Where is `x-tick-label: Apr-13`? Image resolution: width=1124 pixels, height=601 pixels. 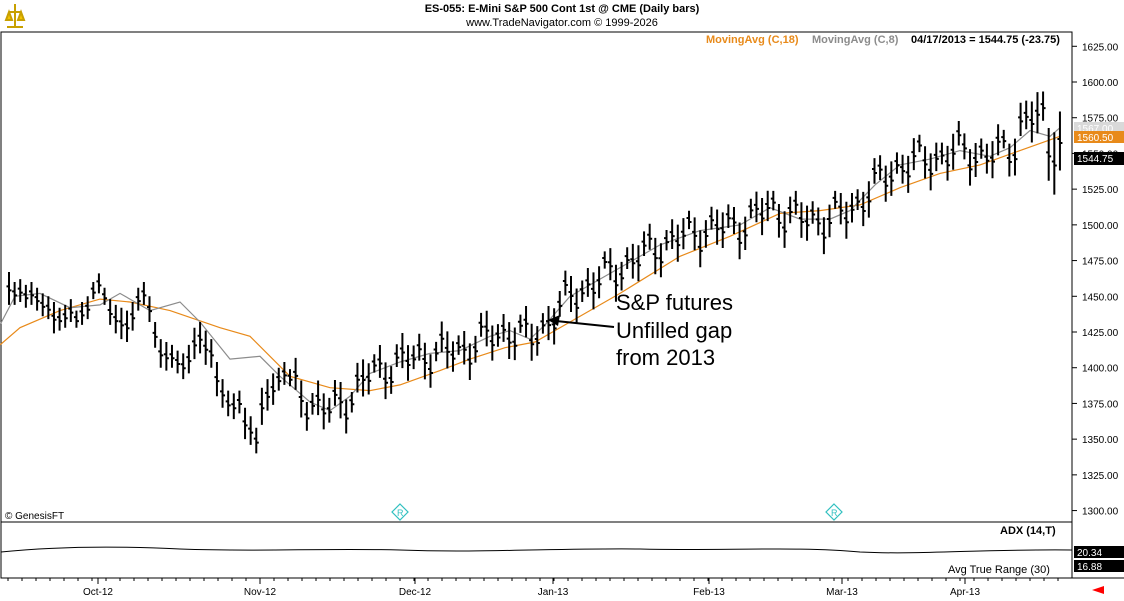 x-tick-label: Apr-13 is located at coordinates (965, 592).